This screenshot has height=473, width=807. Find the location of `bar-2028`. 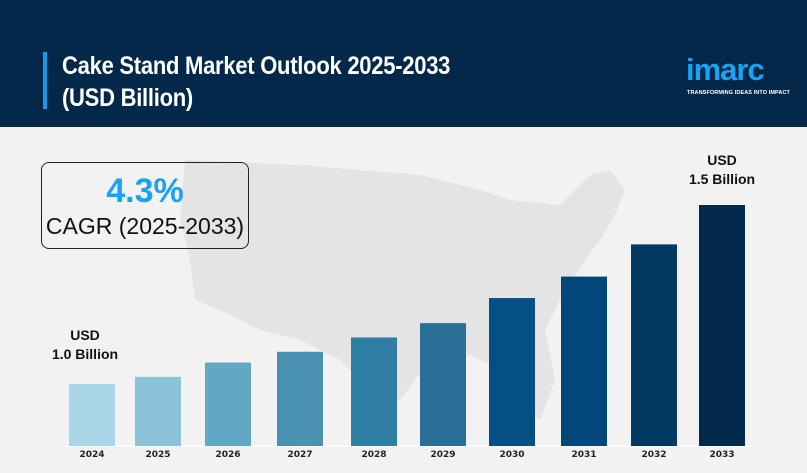

bar-2028 is located at coordinates (374, 391).